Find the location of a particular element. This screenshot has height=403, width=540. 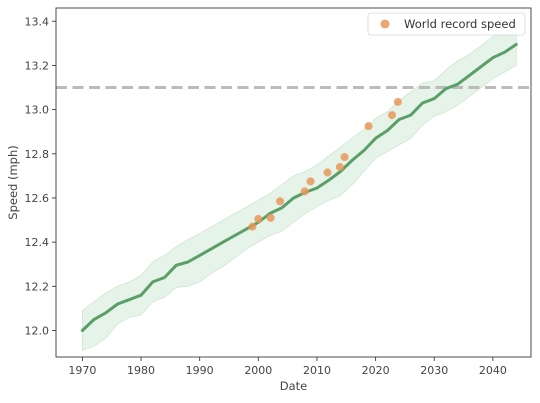

y-axis: 12.0 12.2 12.4 12.6 12.8 13.0 13.2 13.4 is located at coordinates (40, 176).